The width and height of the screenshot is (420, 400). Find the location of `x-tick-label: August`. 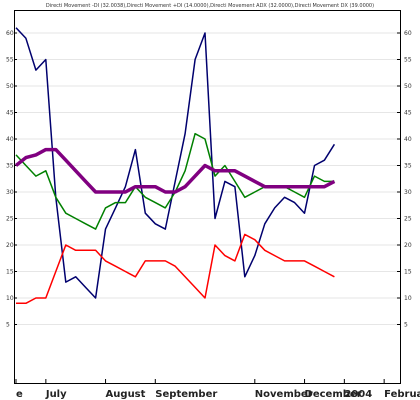

x-tick-label: August is located at coordinates (126, 394).